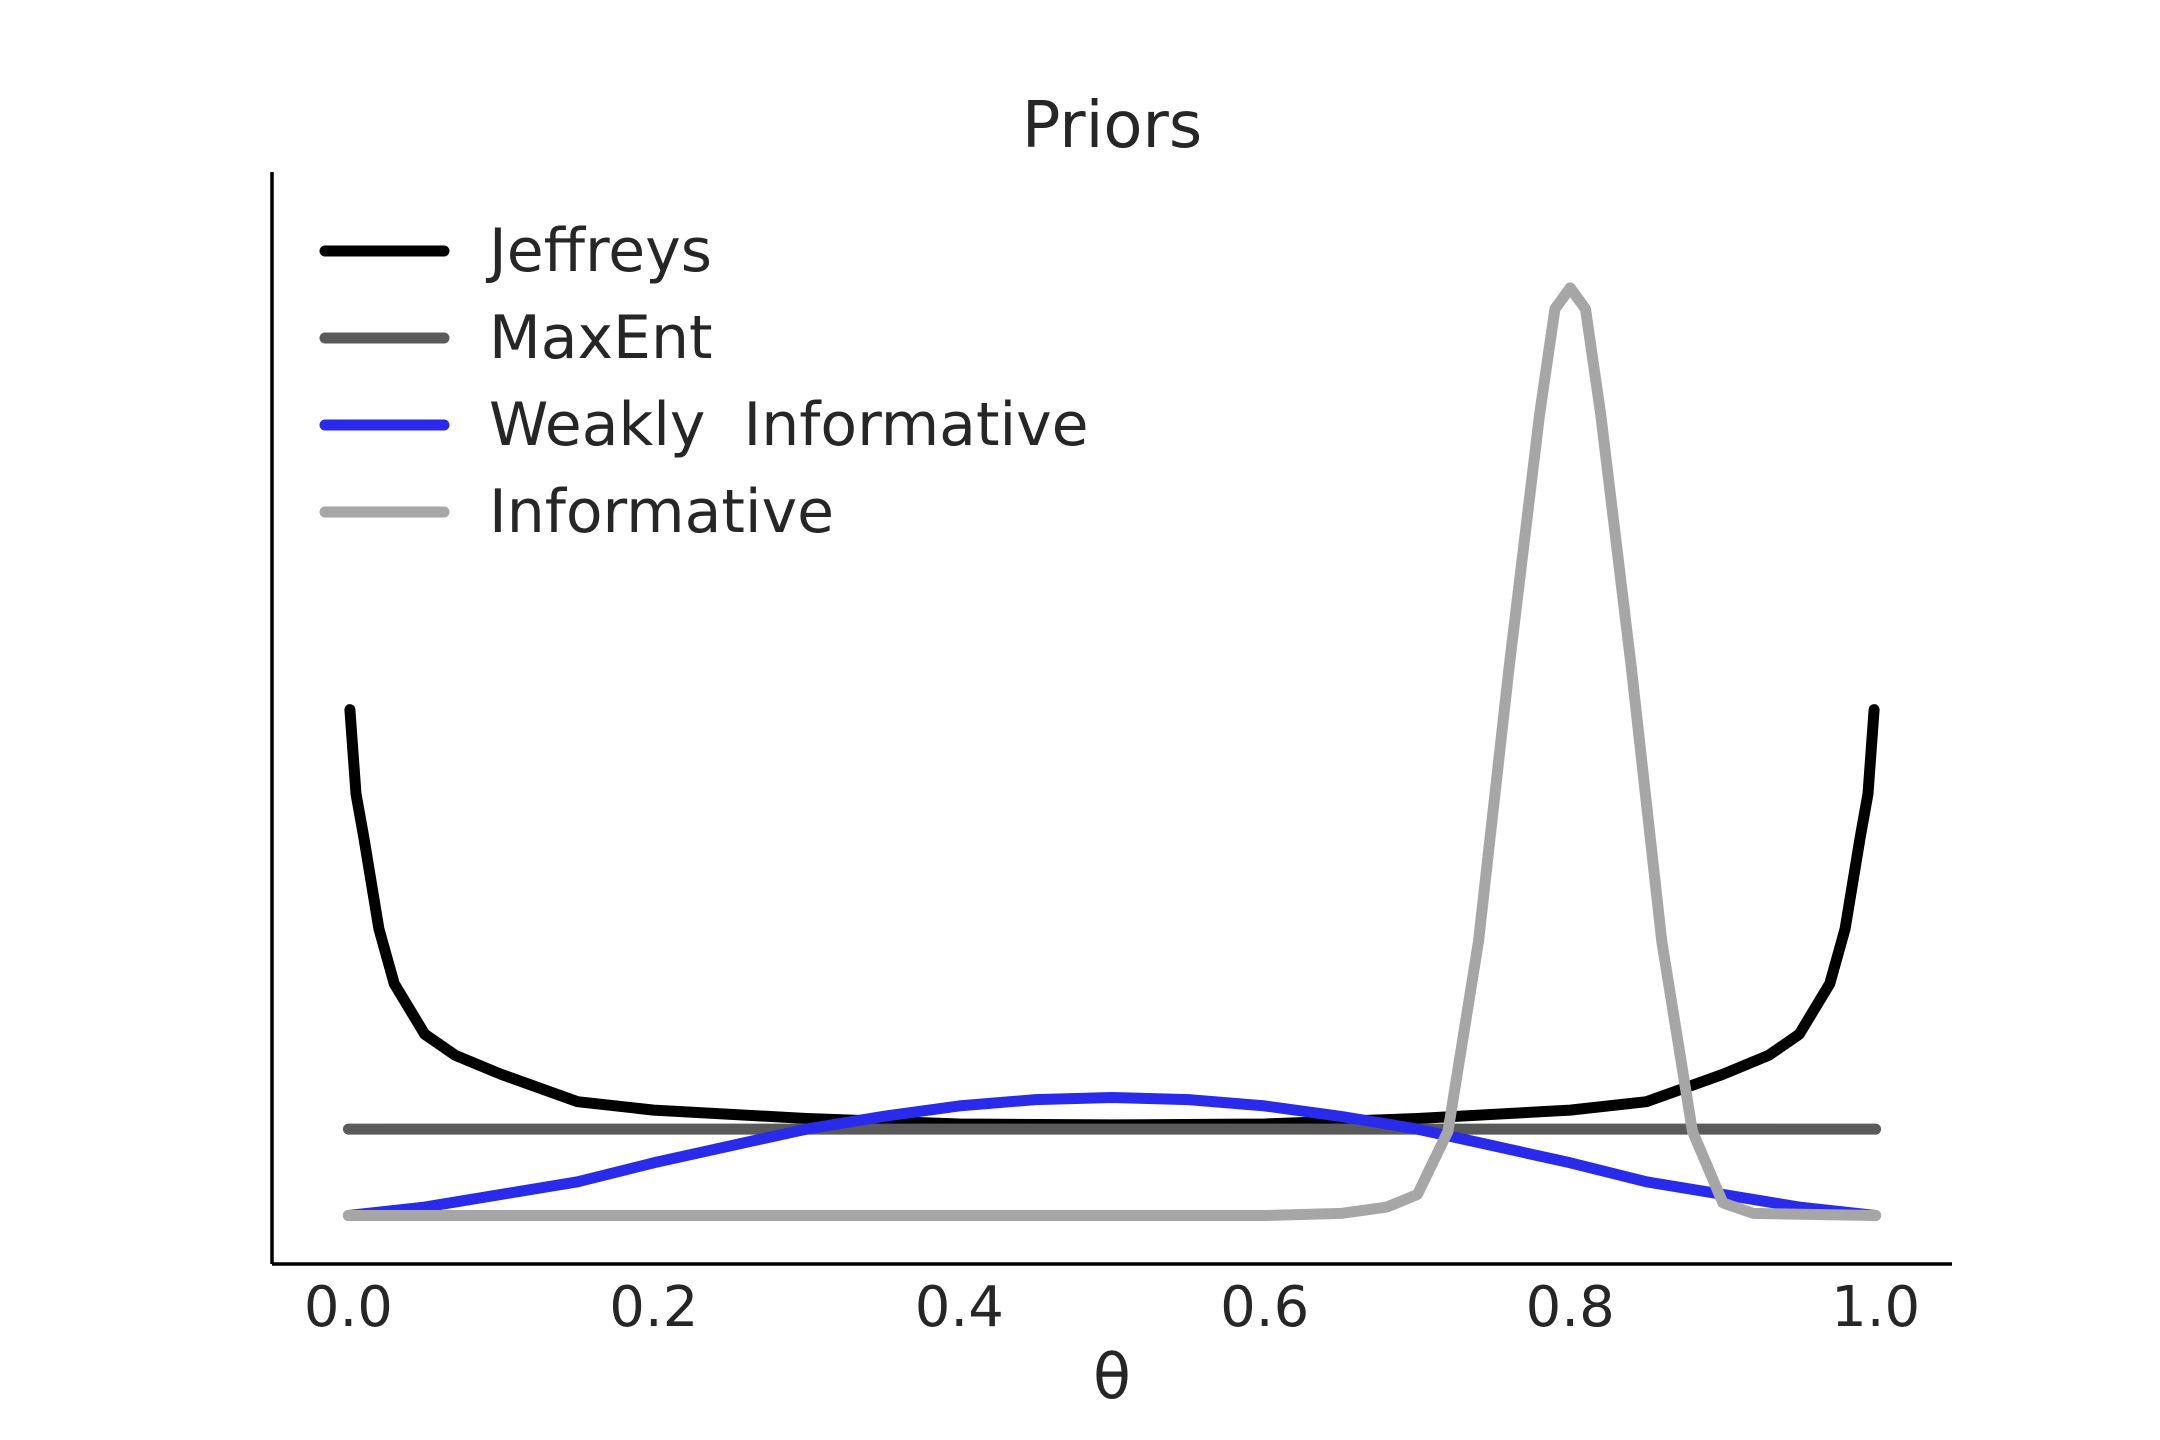 This screenshot has width=2160, height=1440. What do you see at coordinates (601, 338) in the screenshot?
I see `legend-label: MaxEnt` at bounding box center [601, 338].